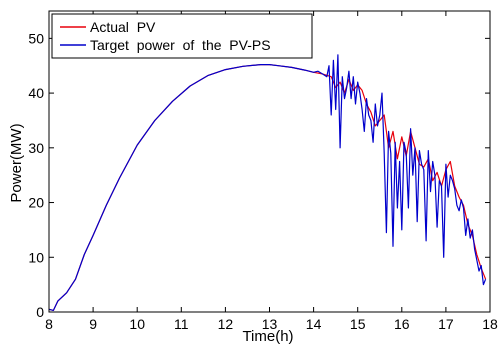 The height and width of the screenshot is (347, 498). What do you see at coordinates (36, 148) in the screenshot?
I see `y-tick-label: 30` at bounding box center [36, 148].